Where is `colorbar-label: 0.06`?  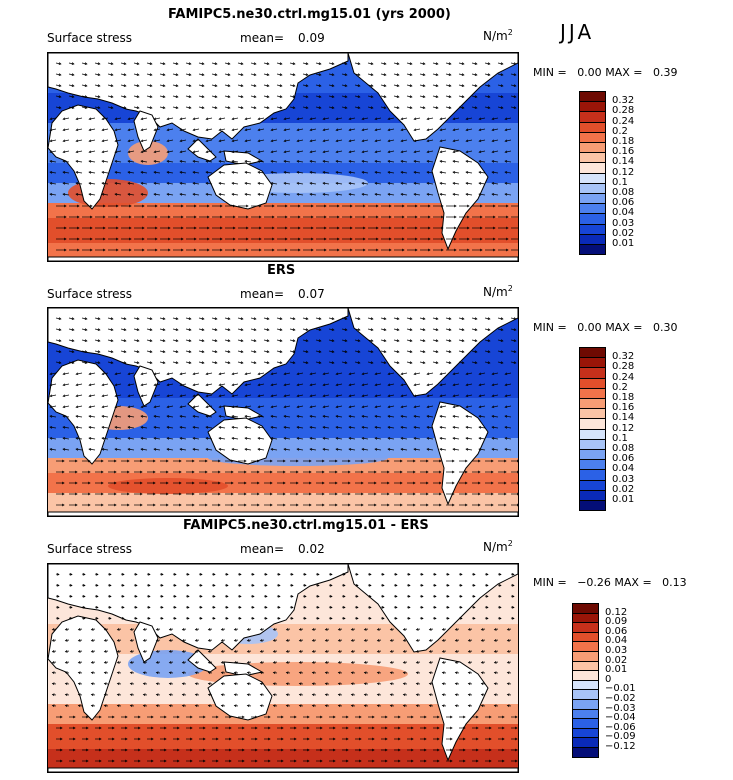
colorbar-label: 0.06 is located at coordinates (616, 631).